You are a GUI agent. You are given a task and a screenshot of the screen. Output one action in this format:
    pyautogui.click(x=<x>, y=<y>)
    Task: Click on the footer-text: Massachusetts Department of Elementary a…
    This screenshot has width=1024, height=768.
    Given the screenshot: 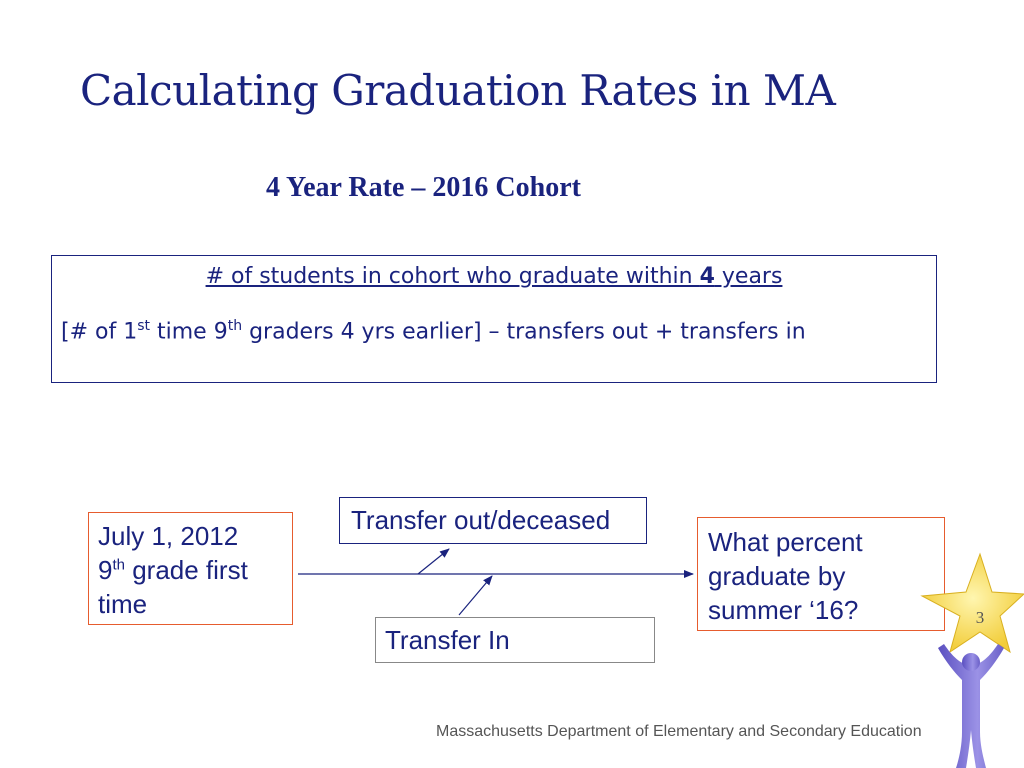 What is the action you would take?
    pyautogui.click(x=679, y=731)
    